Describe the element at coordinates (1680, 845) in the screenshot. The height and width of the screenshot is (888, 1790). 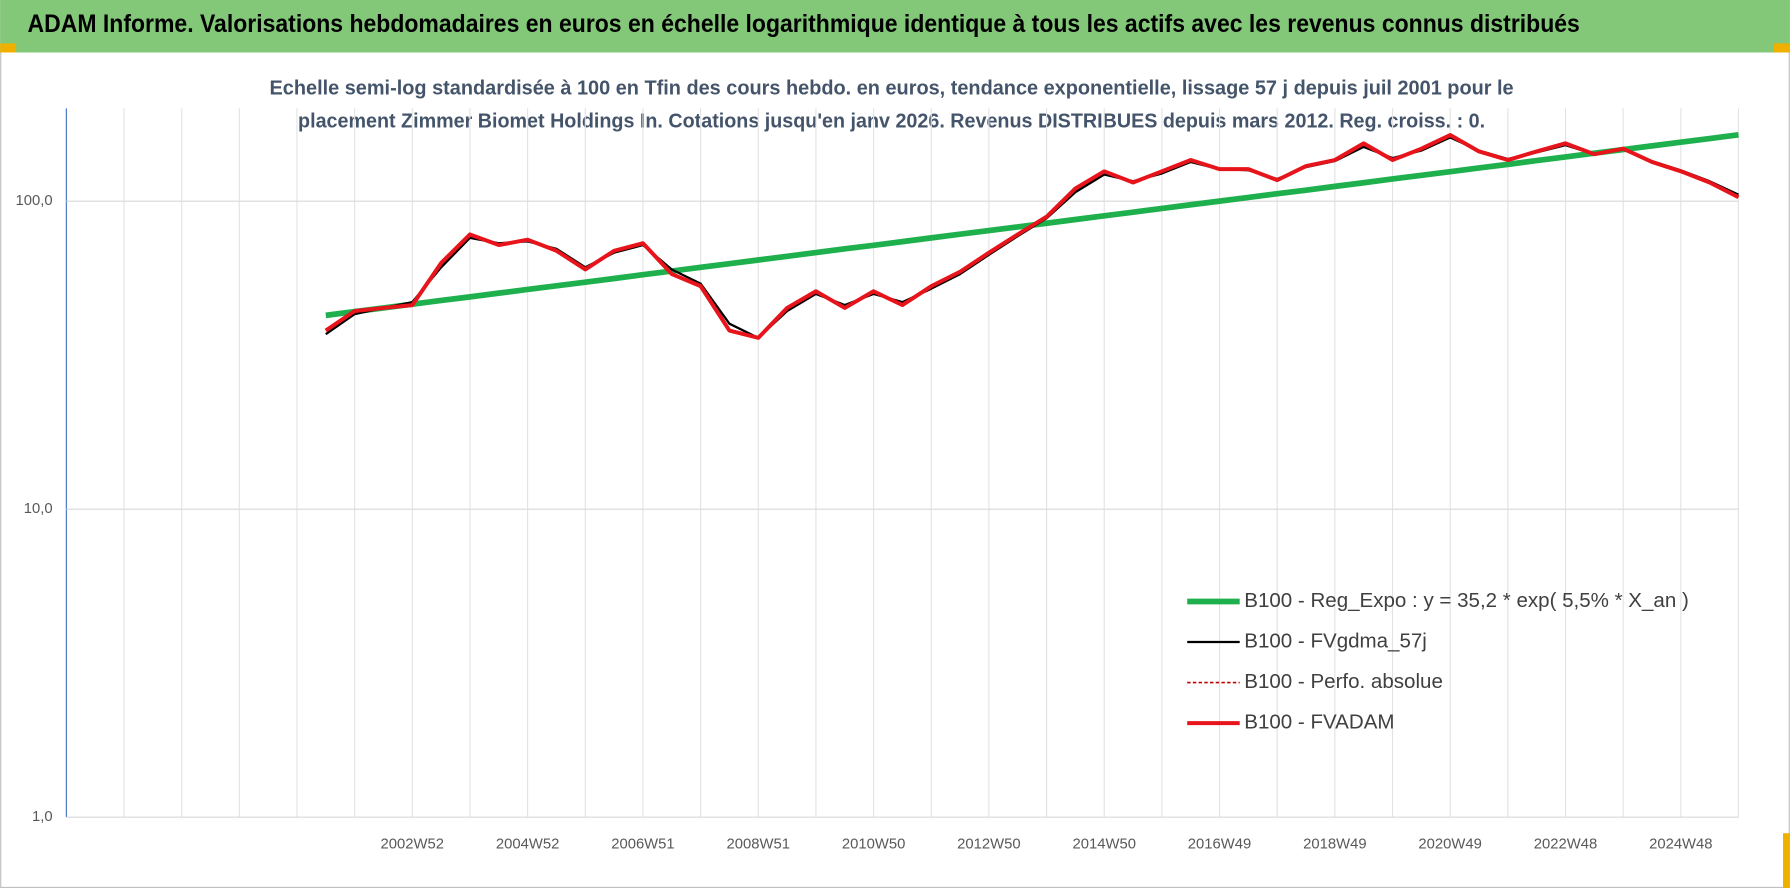
I see `x-tick-label: 2024W48` at that location.